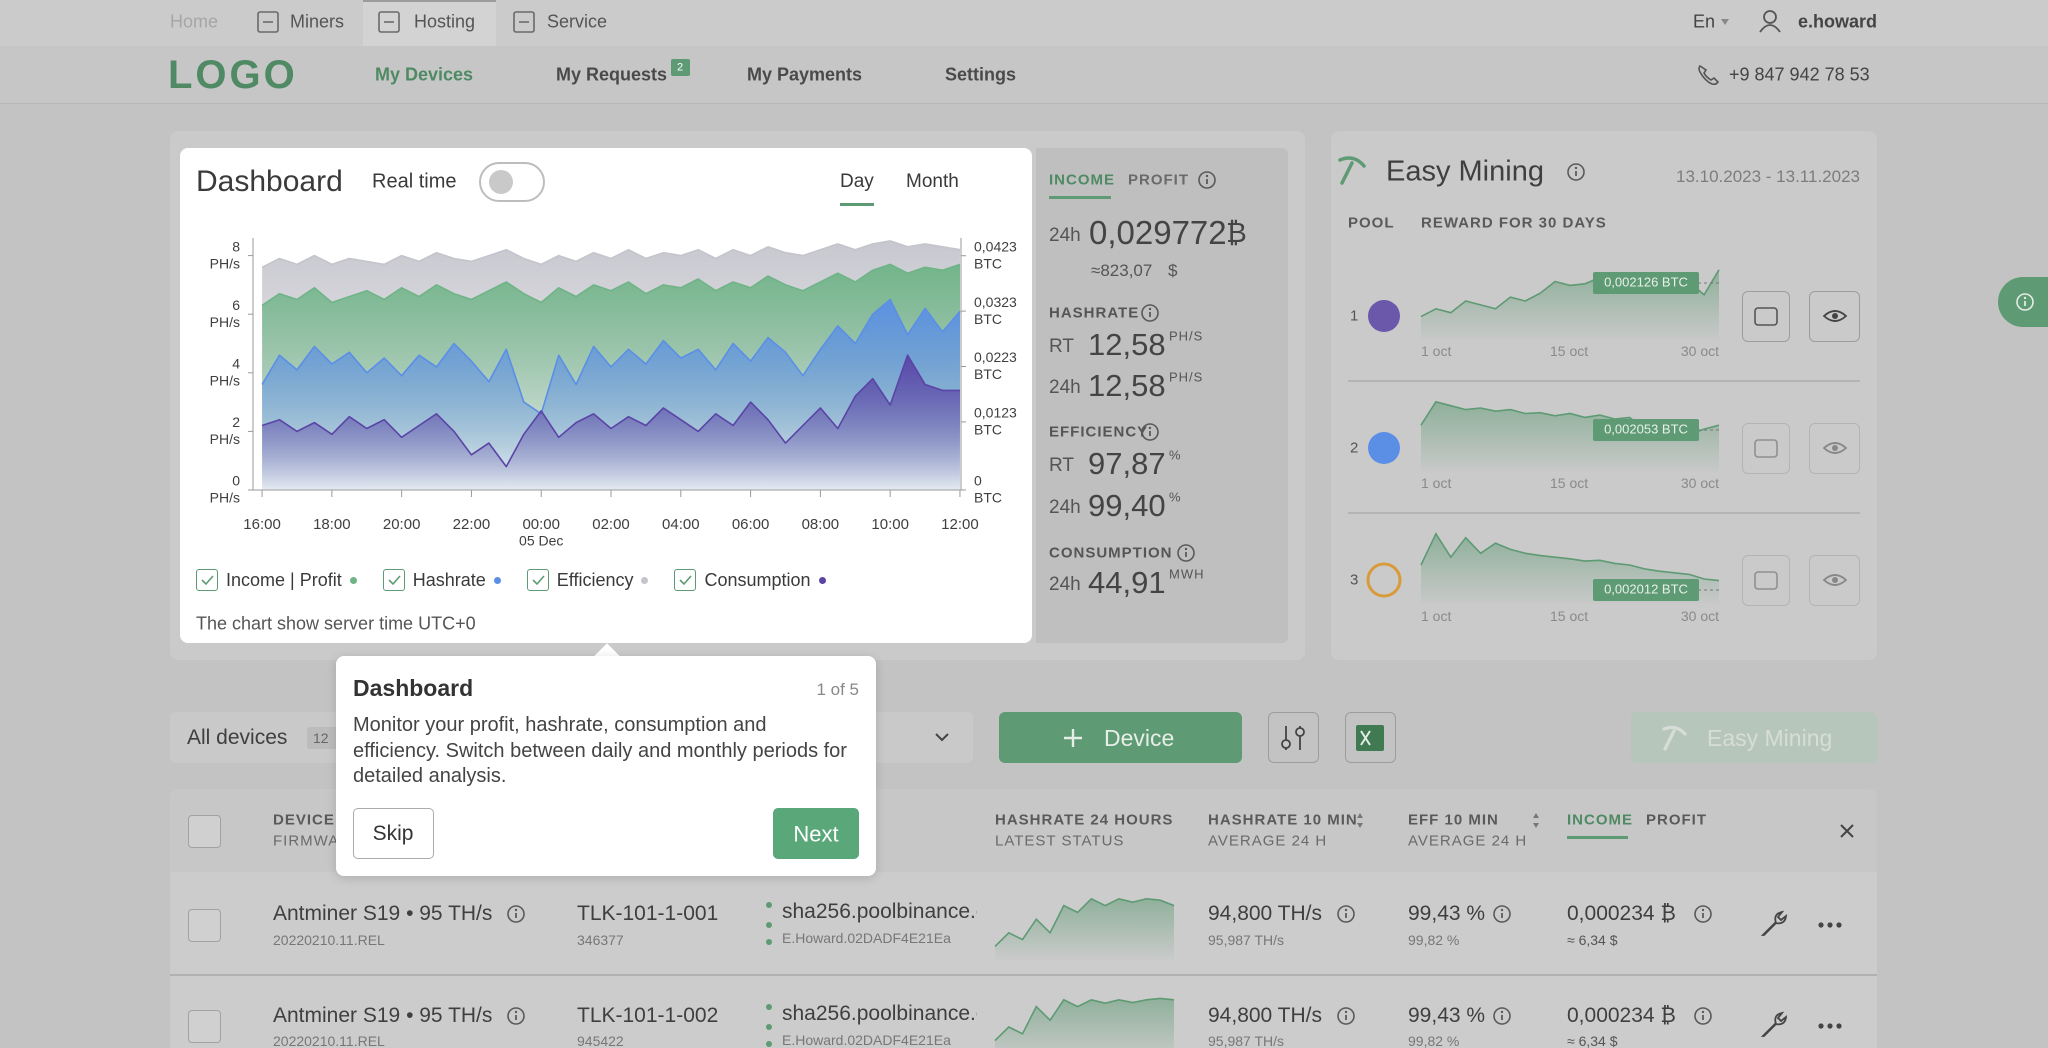  Describe the element at coordinates (329, 939) in the screenshot. I see `firmware: 20220210.11.REL` at that location.